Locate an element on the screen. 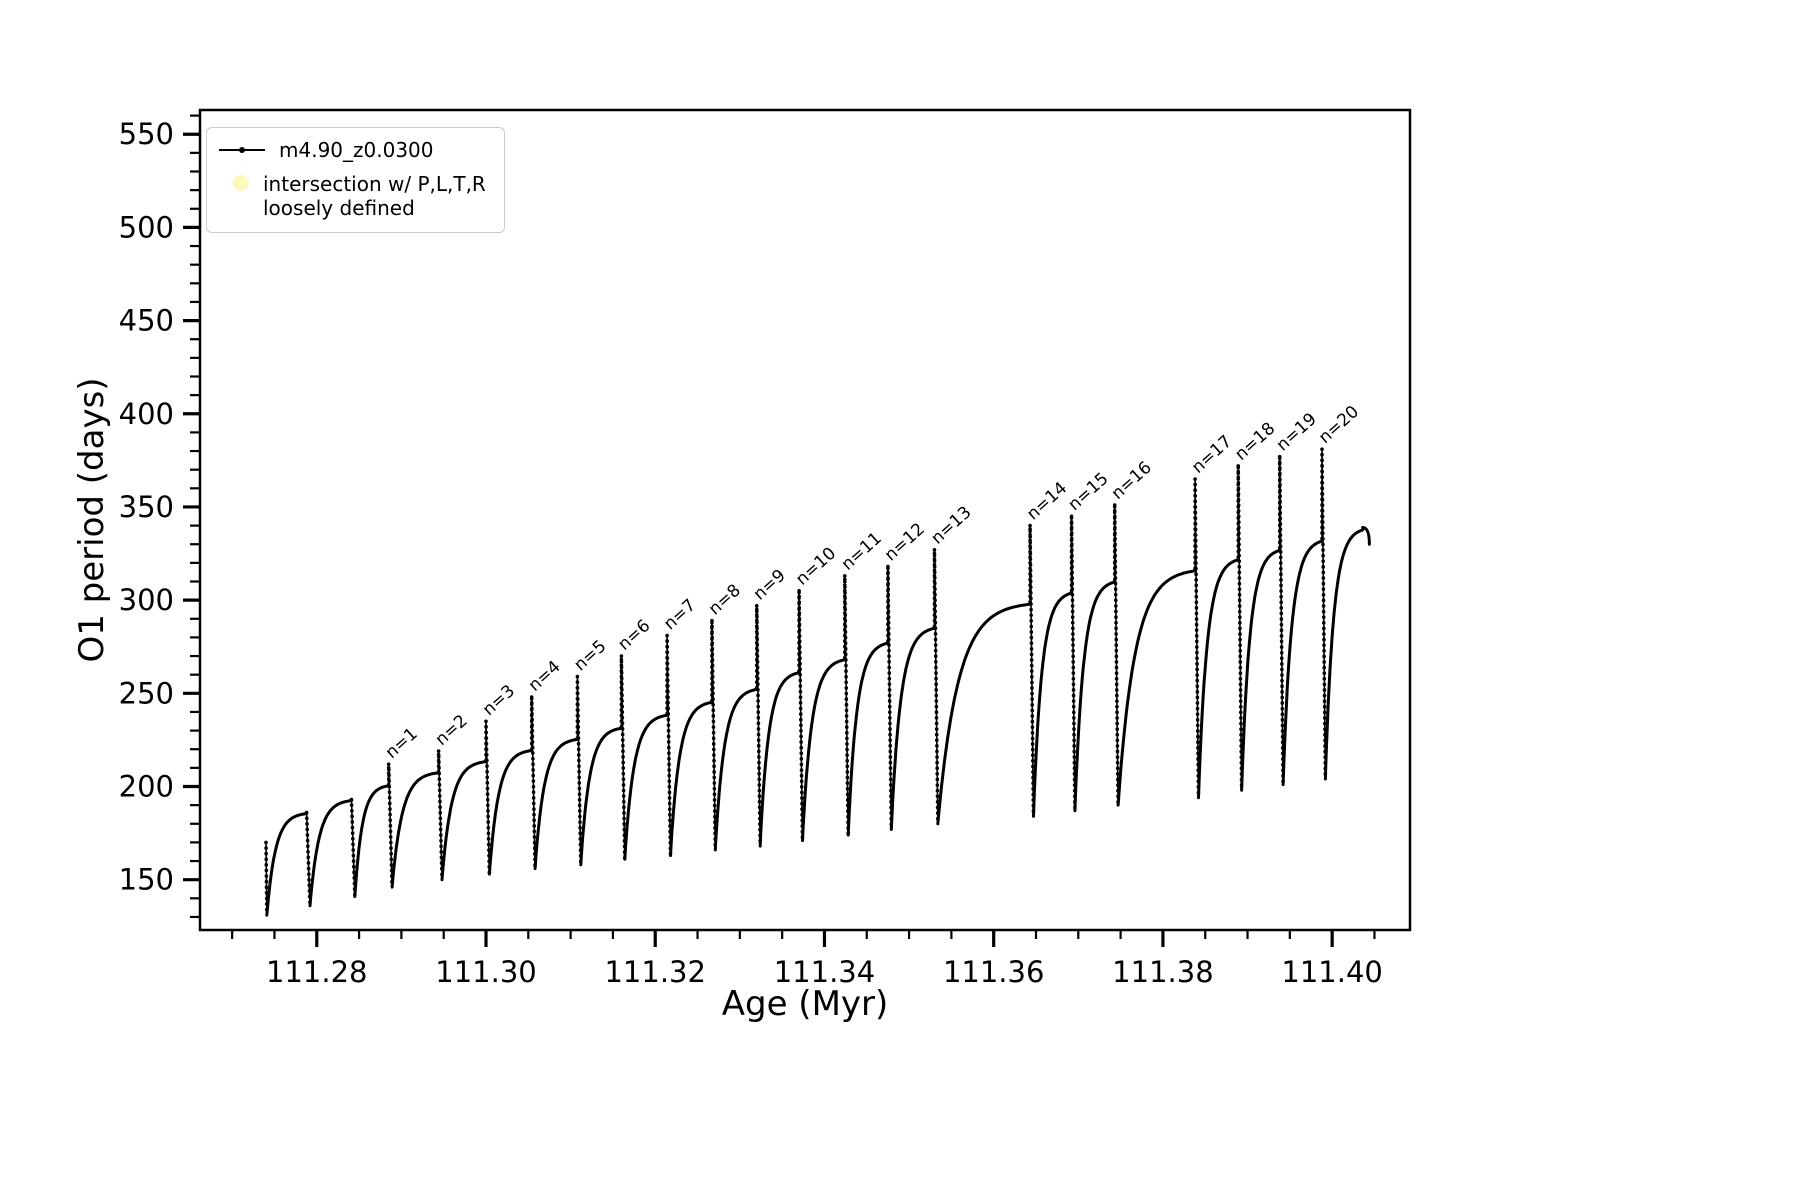 The image size is (1800, 1200). pulse-label: n=3 is located at coordinates (499, 700).